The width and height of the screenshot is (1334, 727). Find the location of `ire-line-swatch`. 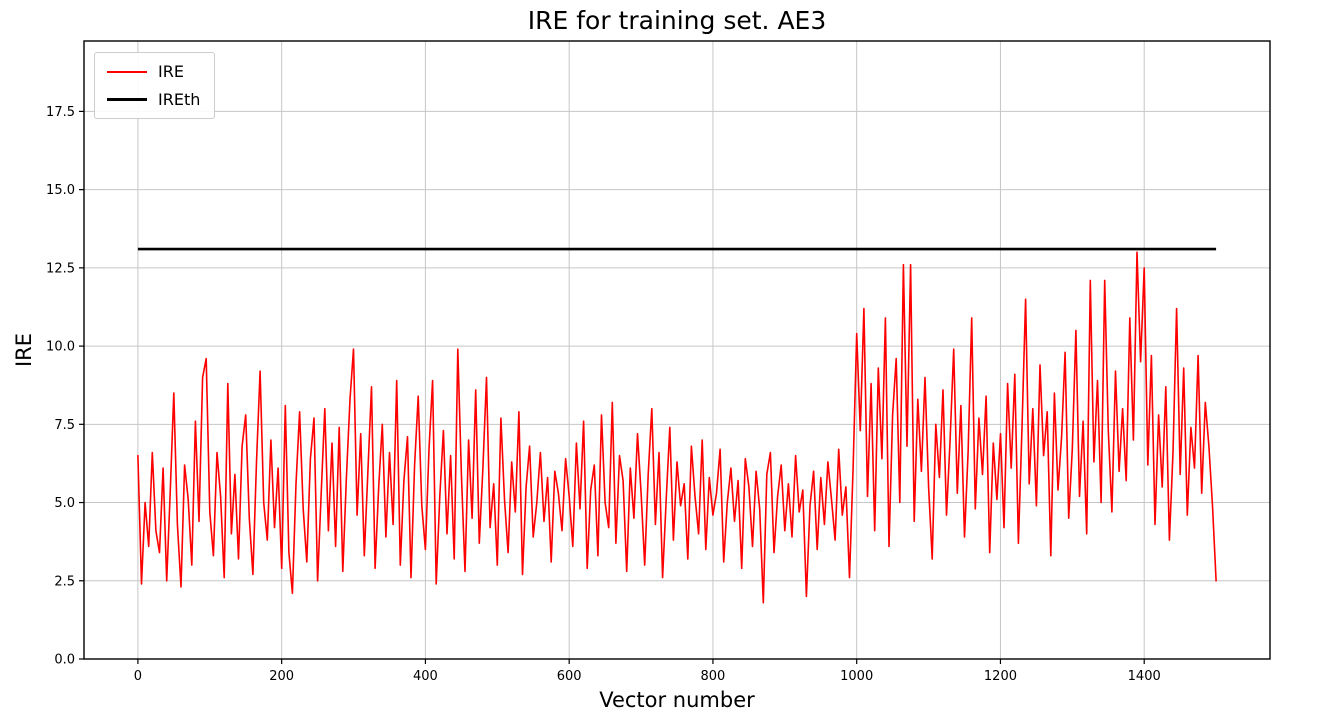

ire-line-swatch is located at coordinates (127, 71).